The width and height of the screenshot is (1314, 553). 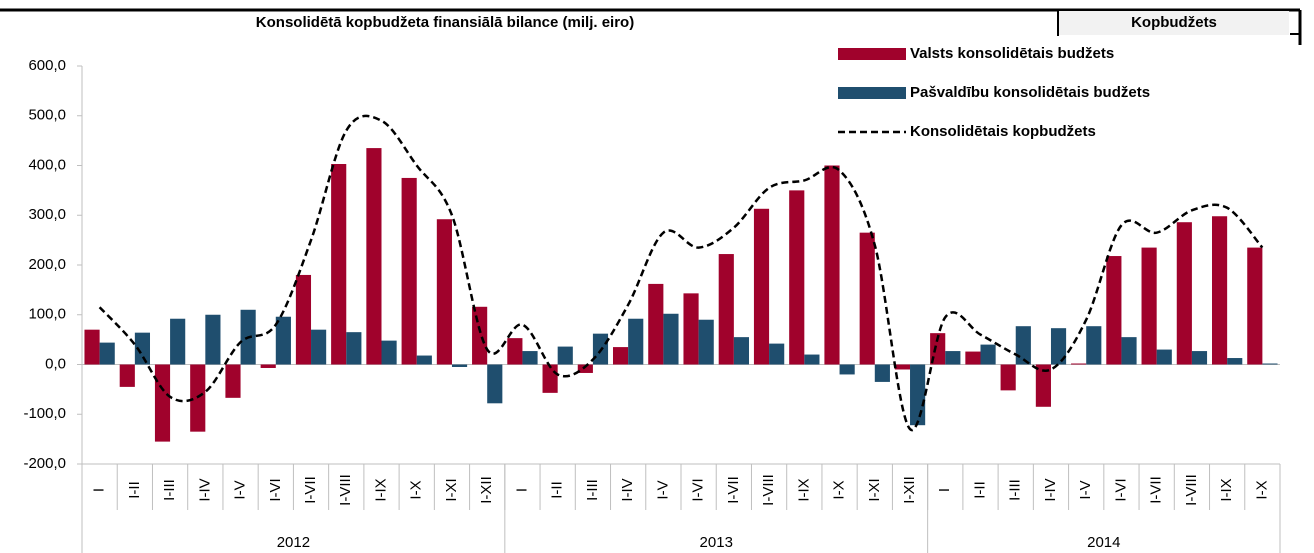 I want to click on y-tick-label: 400,0, so click(x=47, y=164).